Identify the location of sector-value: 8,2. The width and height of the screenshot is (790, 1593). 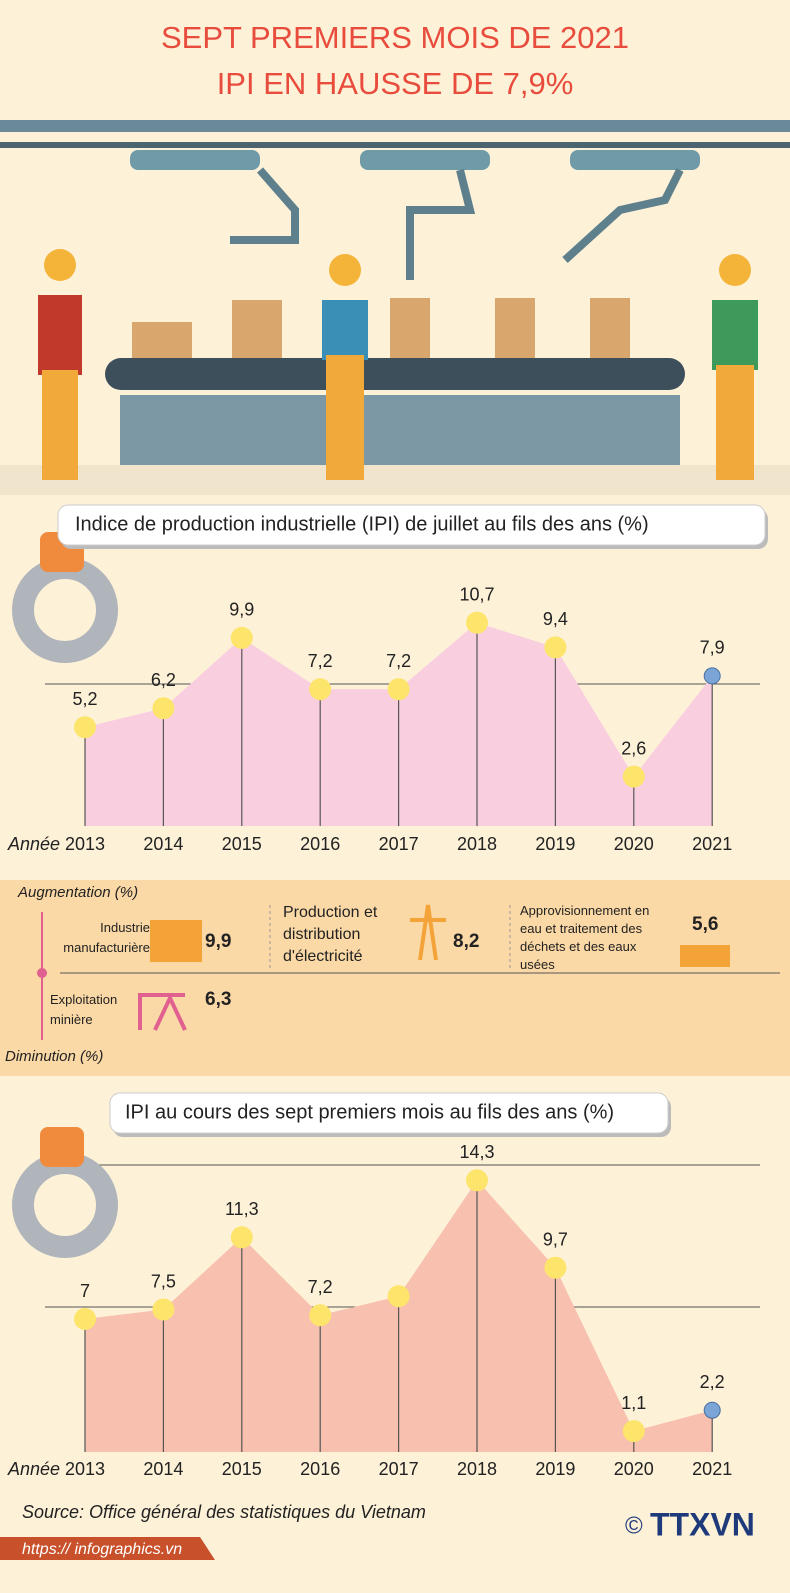
(466, 941).